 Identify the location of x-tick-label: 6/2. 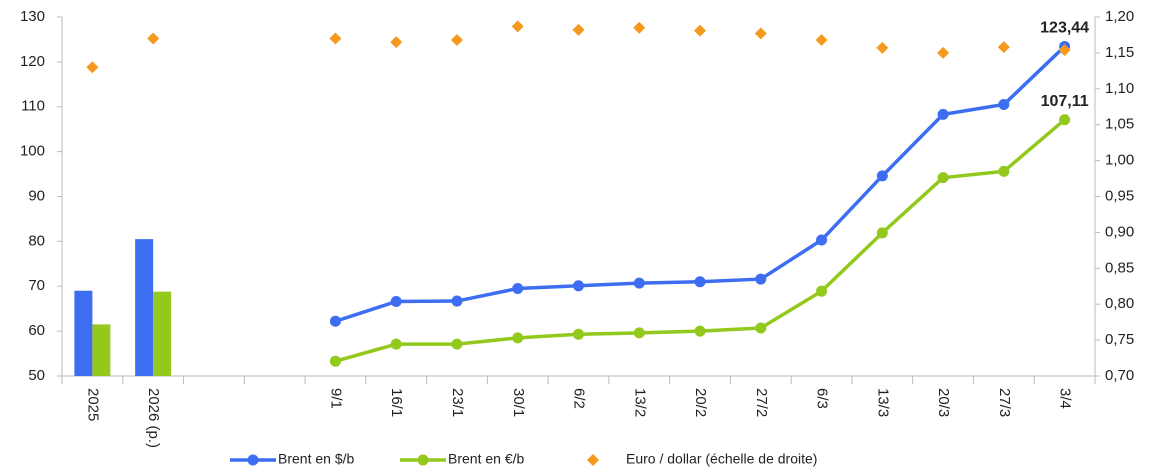
(579, 398).